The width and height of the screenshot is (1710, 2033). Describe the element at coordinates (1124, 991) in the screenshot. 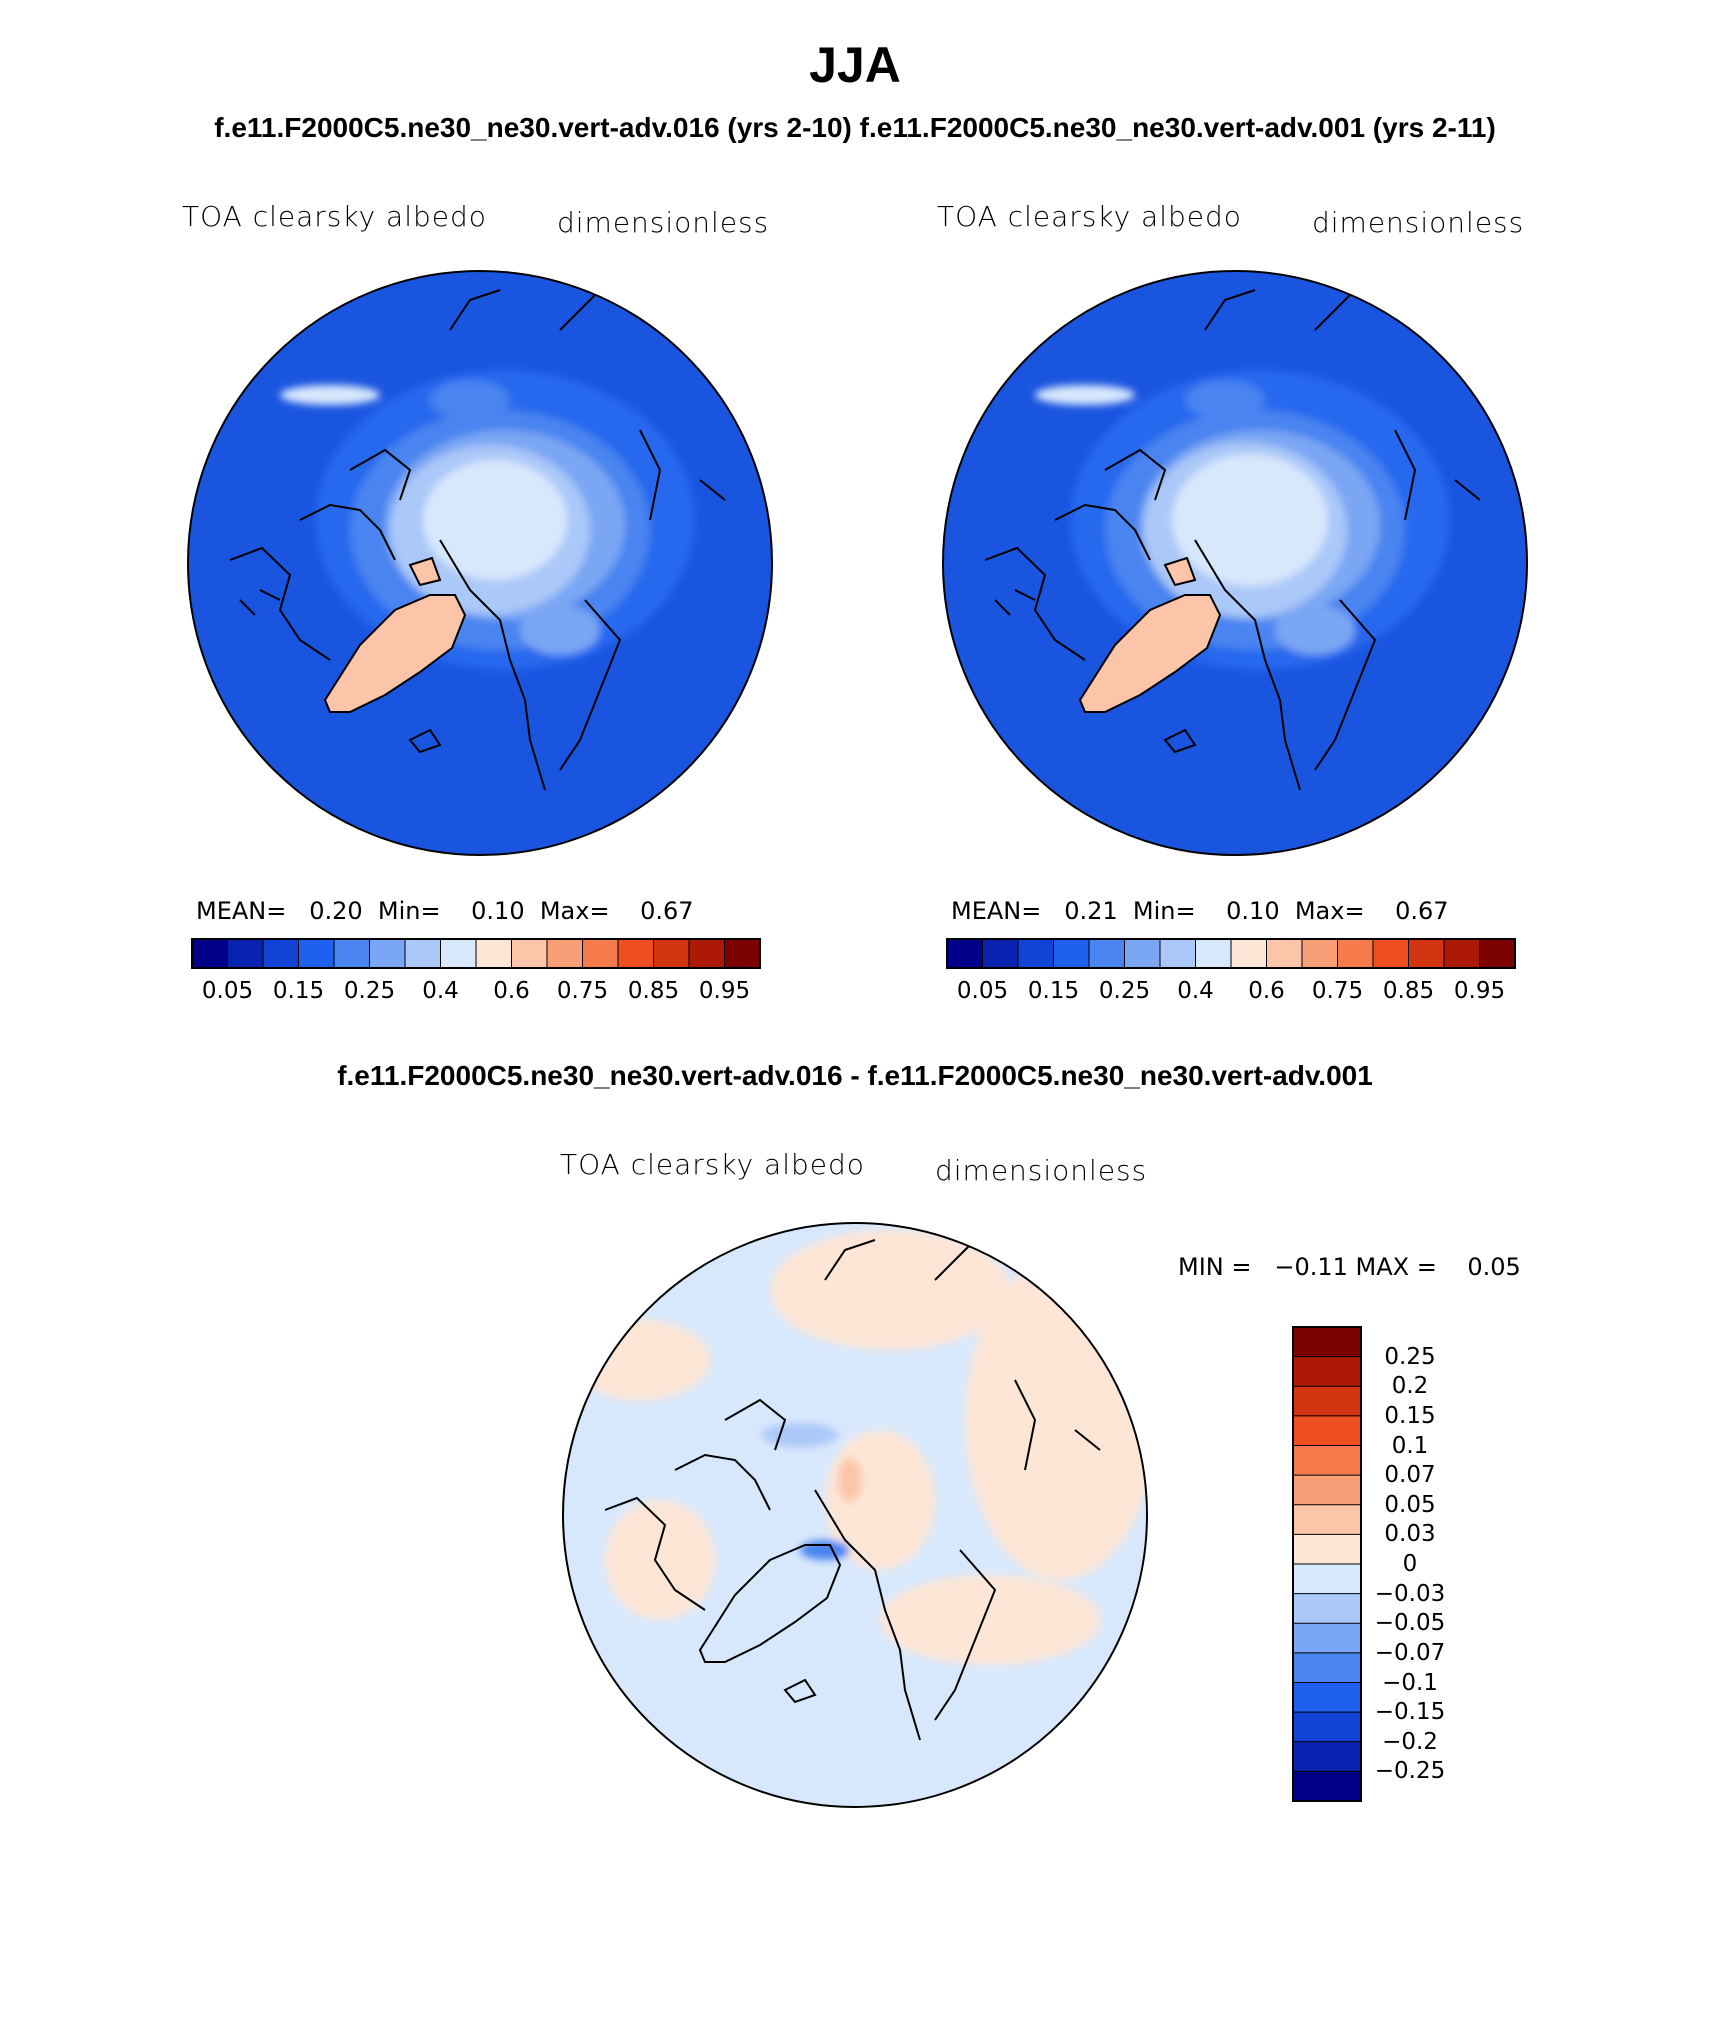

I see `panel2-colorbar-tick-label: 0.25` at that location.